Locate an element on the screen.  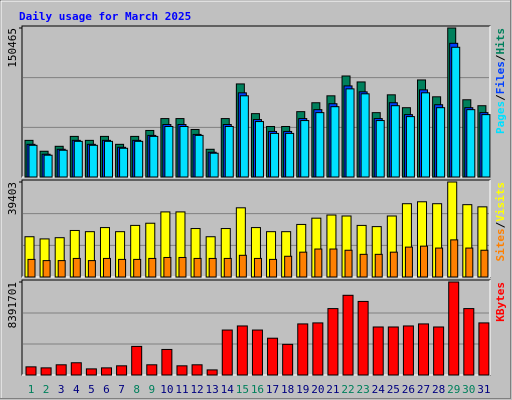
y-tick-label: 39403 is located at coordinates (12, 198).